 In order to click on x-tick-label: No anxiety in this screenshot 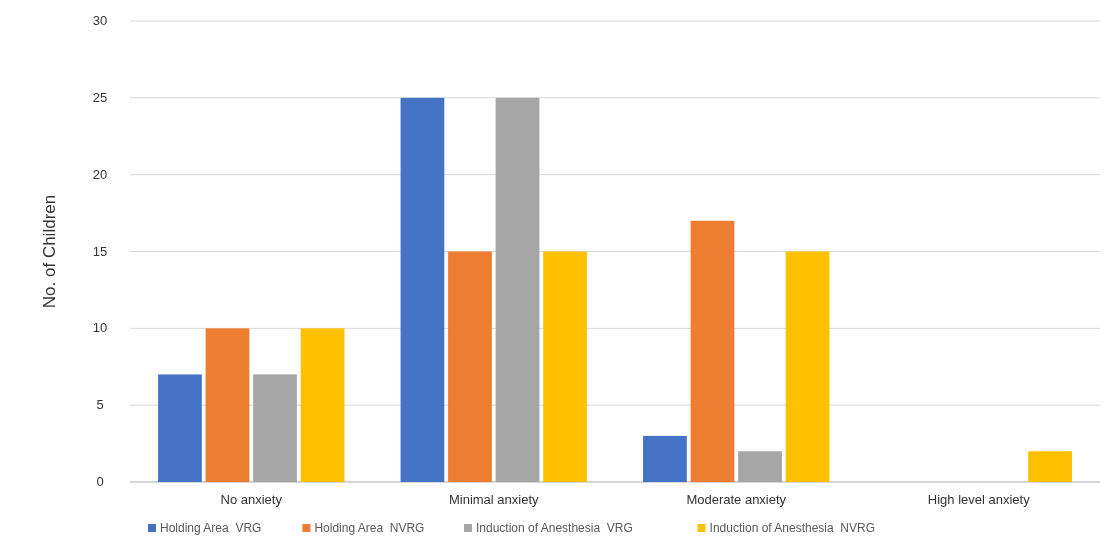, I will do `click(251, 499)`.